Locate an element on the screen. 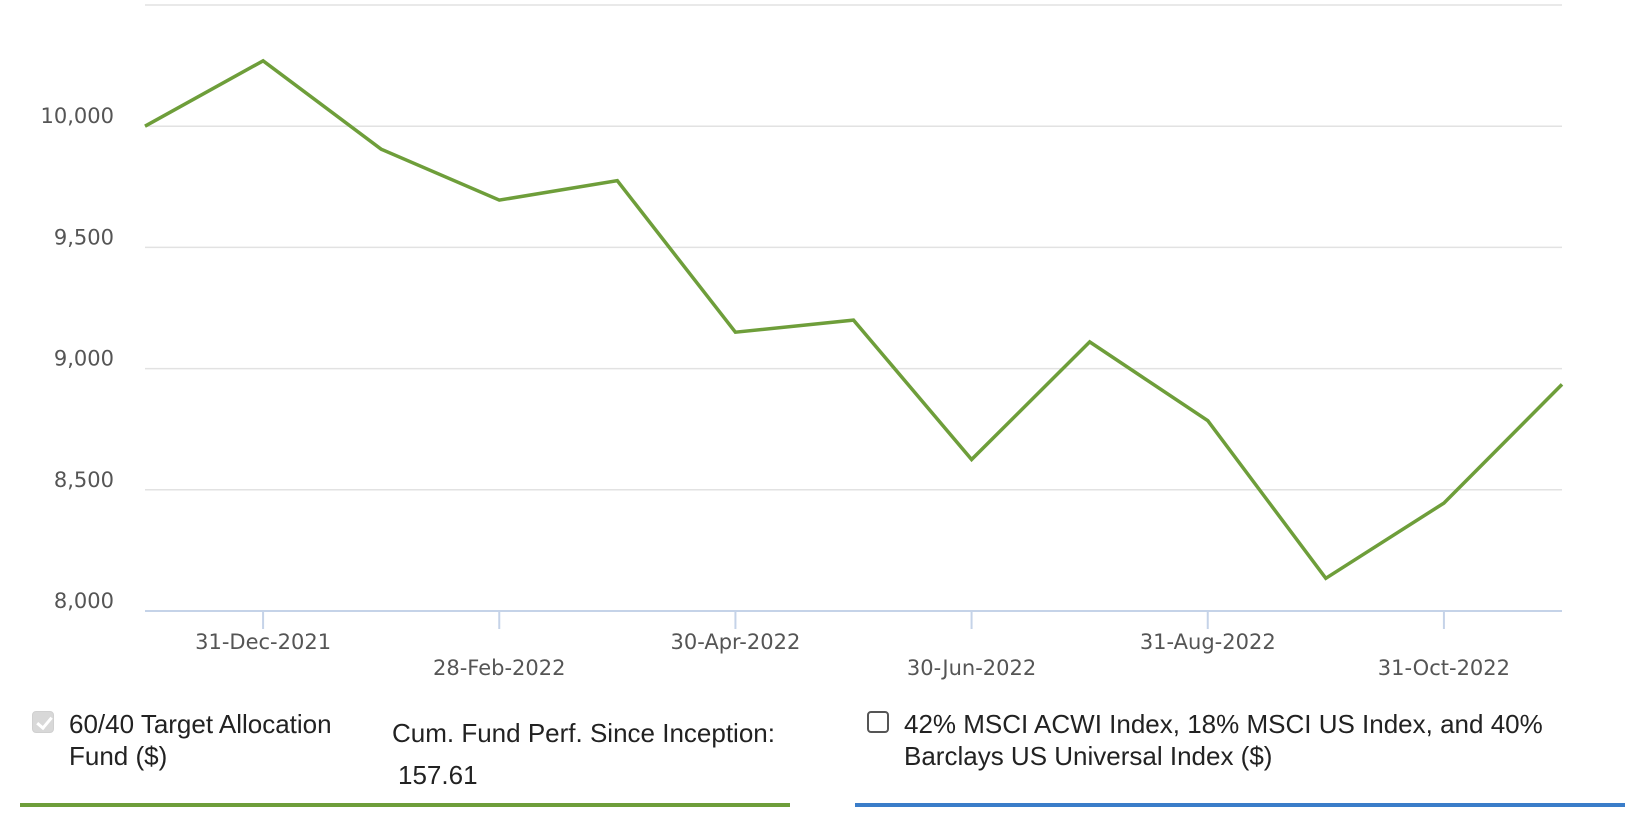 This screenshot has height=817, width=1636. x-tick-label: 30-Apr-2022 is located at coordinates (735, 642).